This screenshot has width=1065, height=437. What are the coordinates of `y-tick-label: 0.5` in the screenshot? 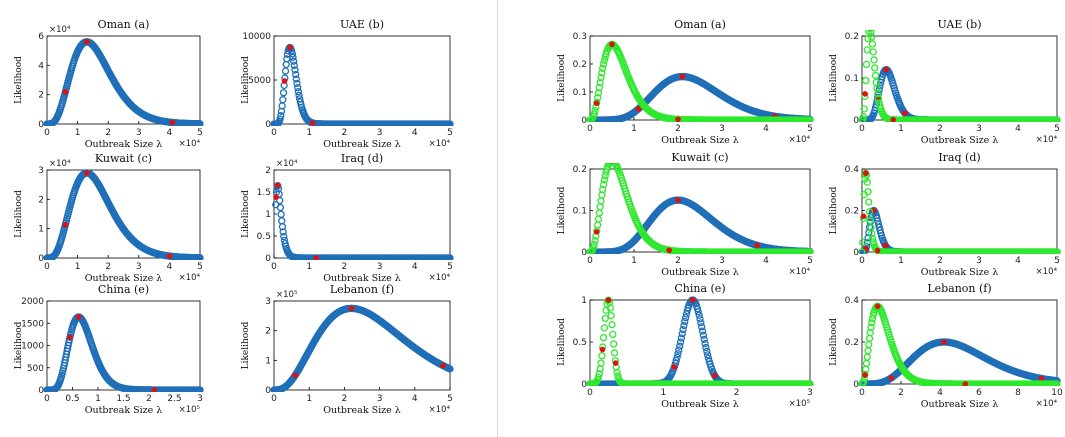 It's located at (580, 343).